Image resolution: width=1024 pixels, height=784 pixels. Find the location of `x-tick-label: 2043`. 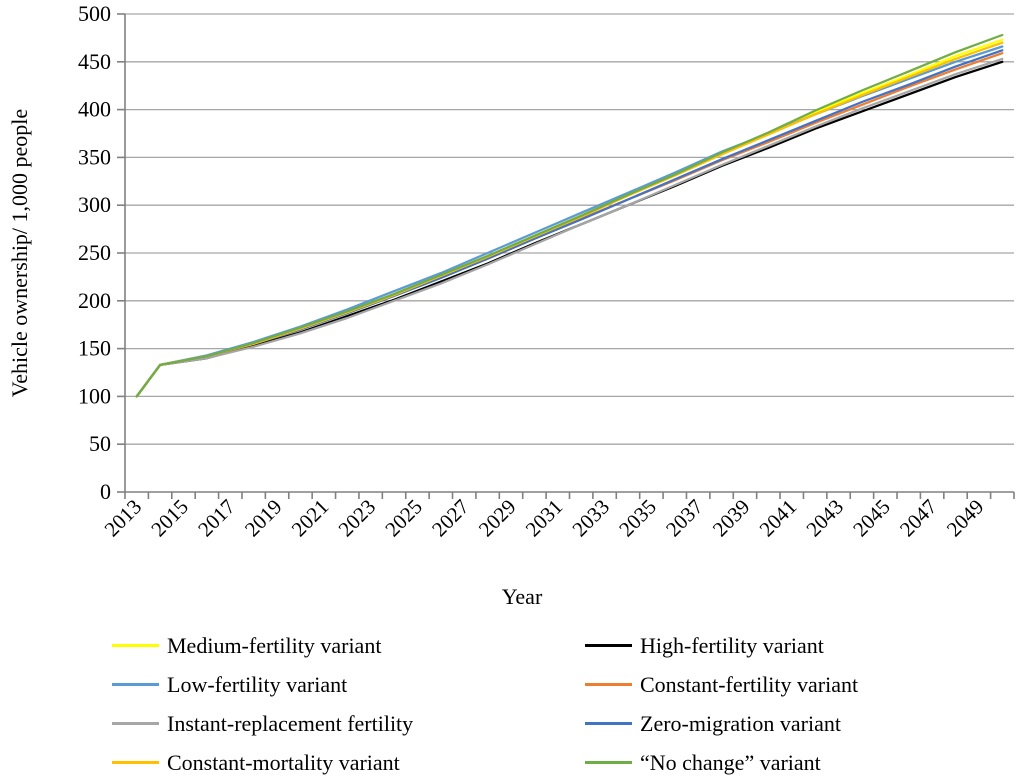

x-tick-label: 2043 is located at coordinates (824, 518).